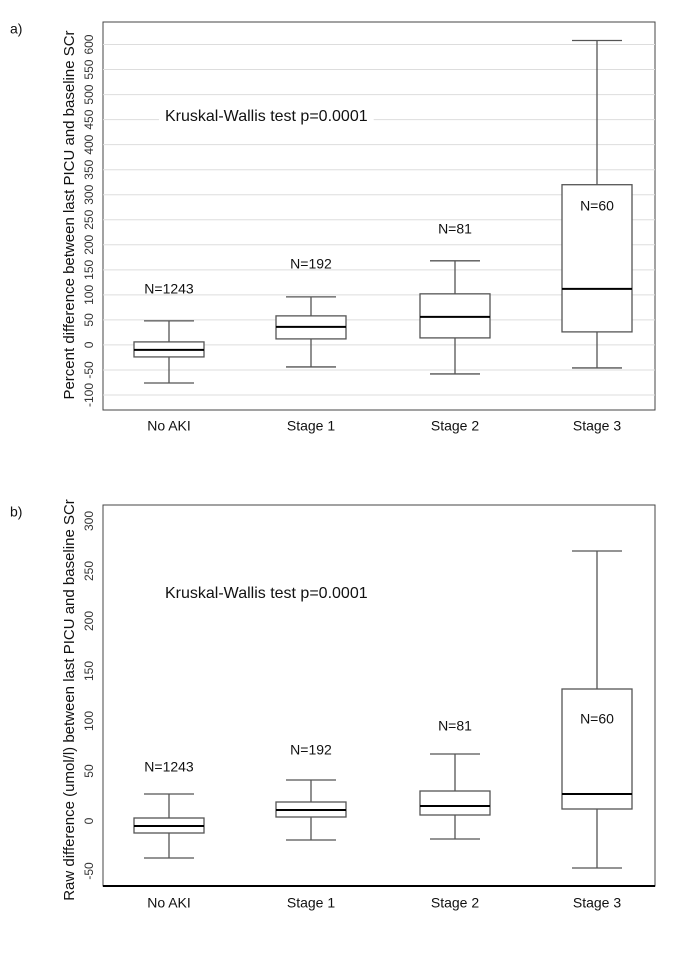 This screenshot has width=685, height=958. I want to click on panel-label: b), so click(16, 512).